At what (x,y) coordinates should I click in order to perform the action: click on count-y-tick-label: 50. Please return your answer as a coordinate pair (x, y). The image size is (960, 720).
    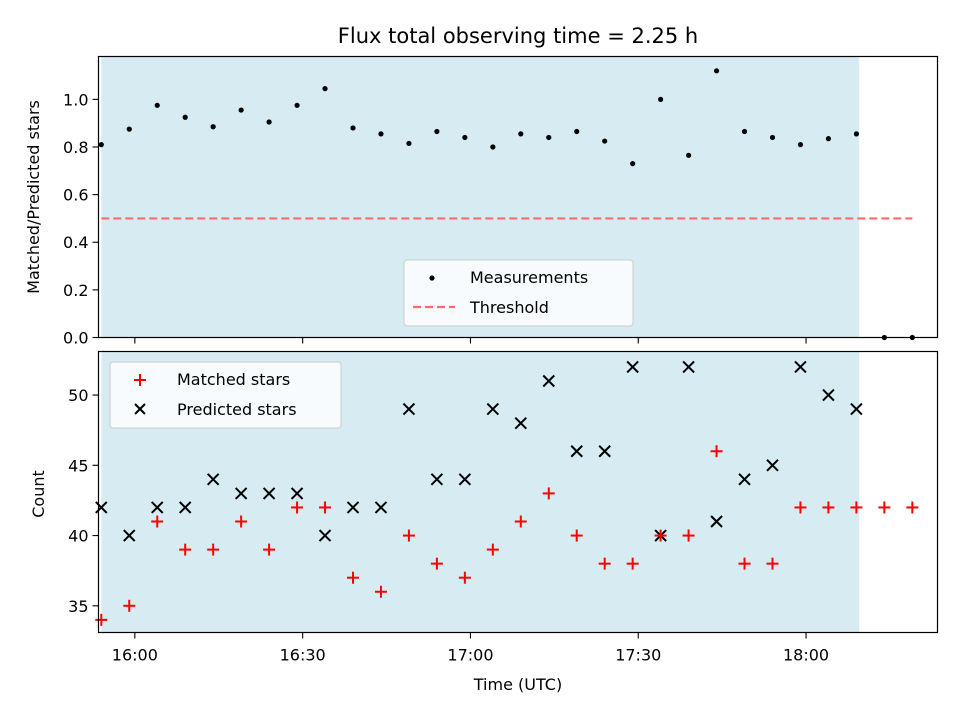
    Looking at the image, I should click on (78, 395).